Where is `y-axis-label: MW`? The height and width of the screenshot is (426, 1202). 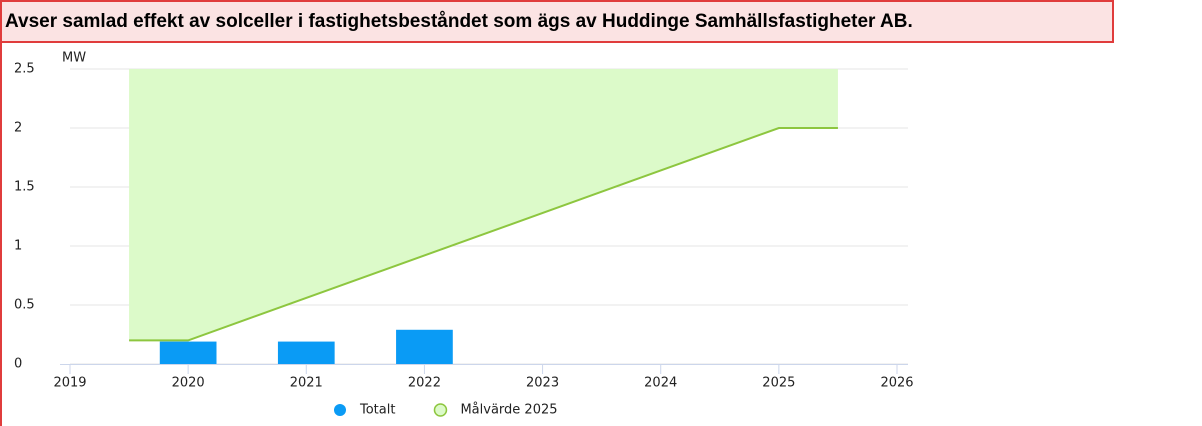 y-axis-label: MW is located at coordinates (74, 58).